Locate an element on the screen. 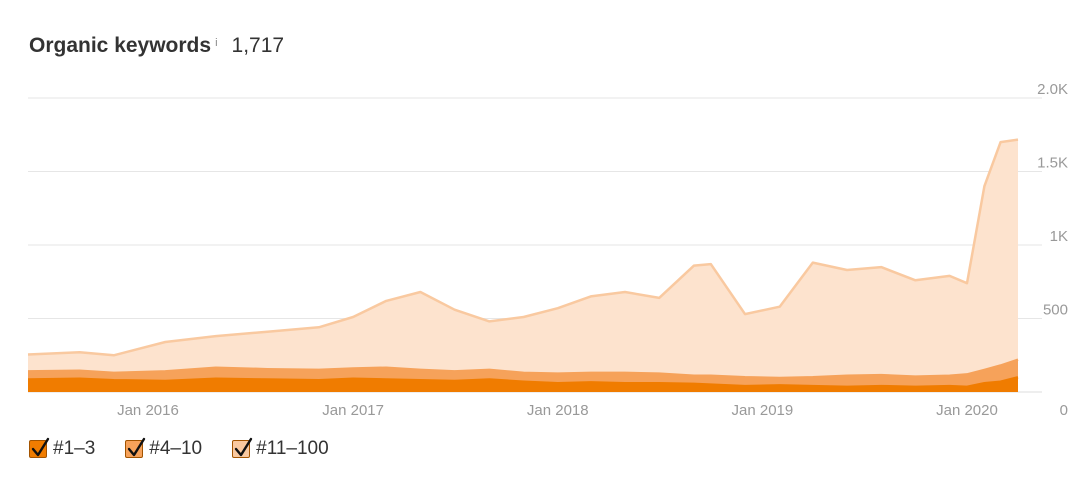  y-tick-label: 0 is located at coordinates (1064, 410).